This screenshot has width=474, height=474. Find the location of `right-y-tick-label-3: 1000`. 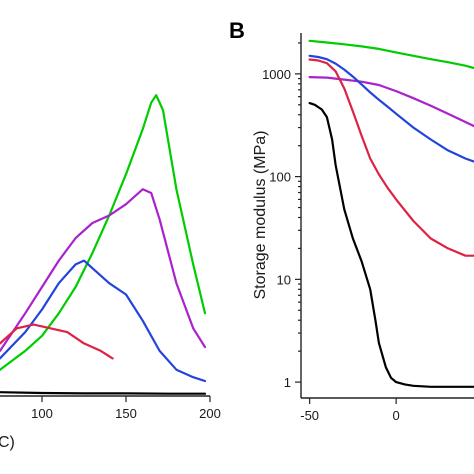

right-y-tick-label-3: 1000 is located at coordinates (276, 74).